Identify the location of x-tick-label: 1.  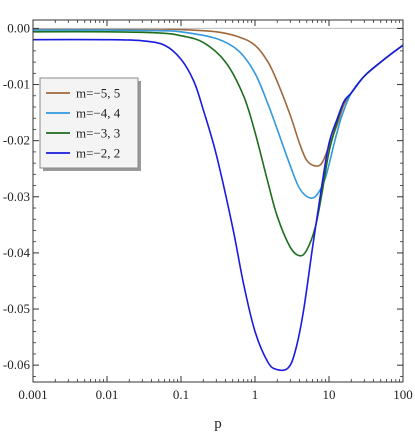
(255, 394).